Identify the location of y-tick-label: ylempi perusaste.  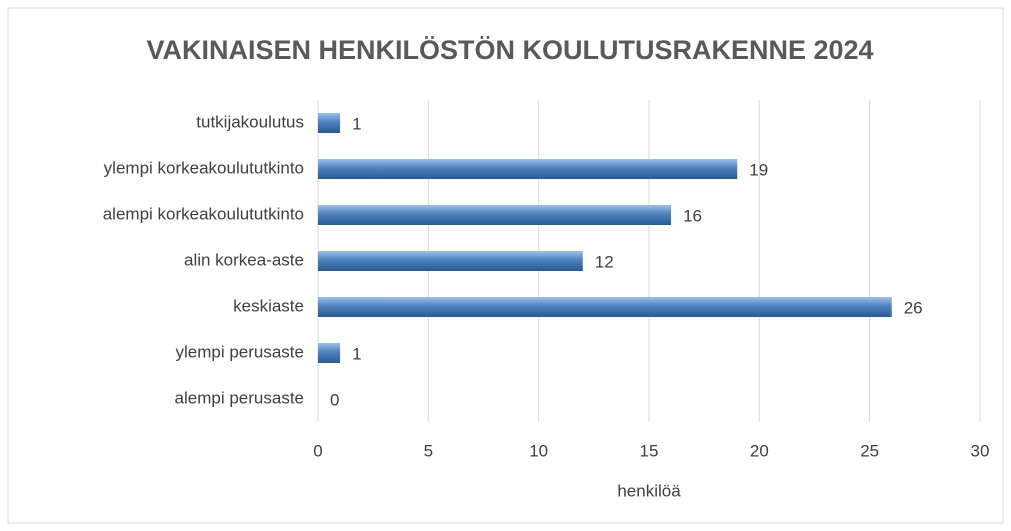
(239, 351).